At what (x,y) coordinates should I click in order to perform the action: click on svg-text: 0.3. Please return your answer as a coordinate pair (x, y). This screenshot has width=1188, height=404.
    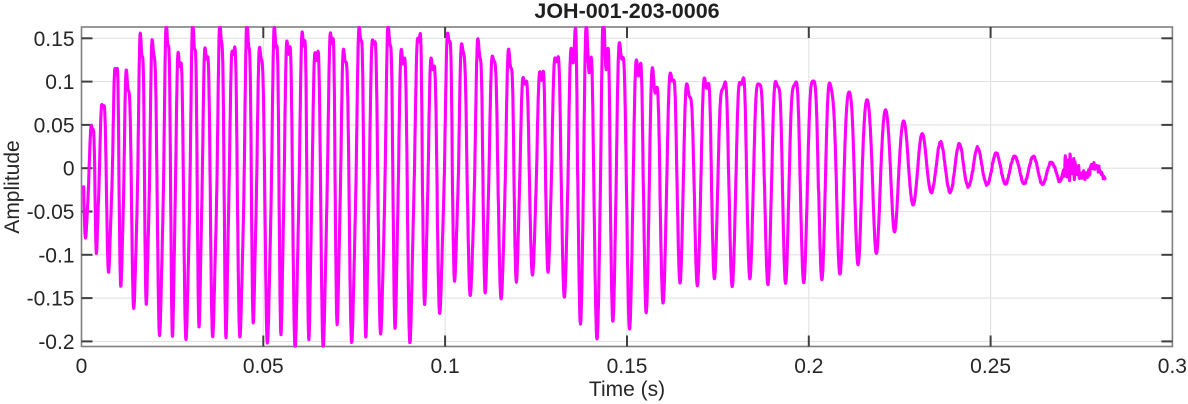
    Looking at the image, I should click on (1172, 366).